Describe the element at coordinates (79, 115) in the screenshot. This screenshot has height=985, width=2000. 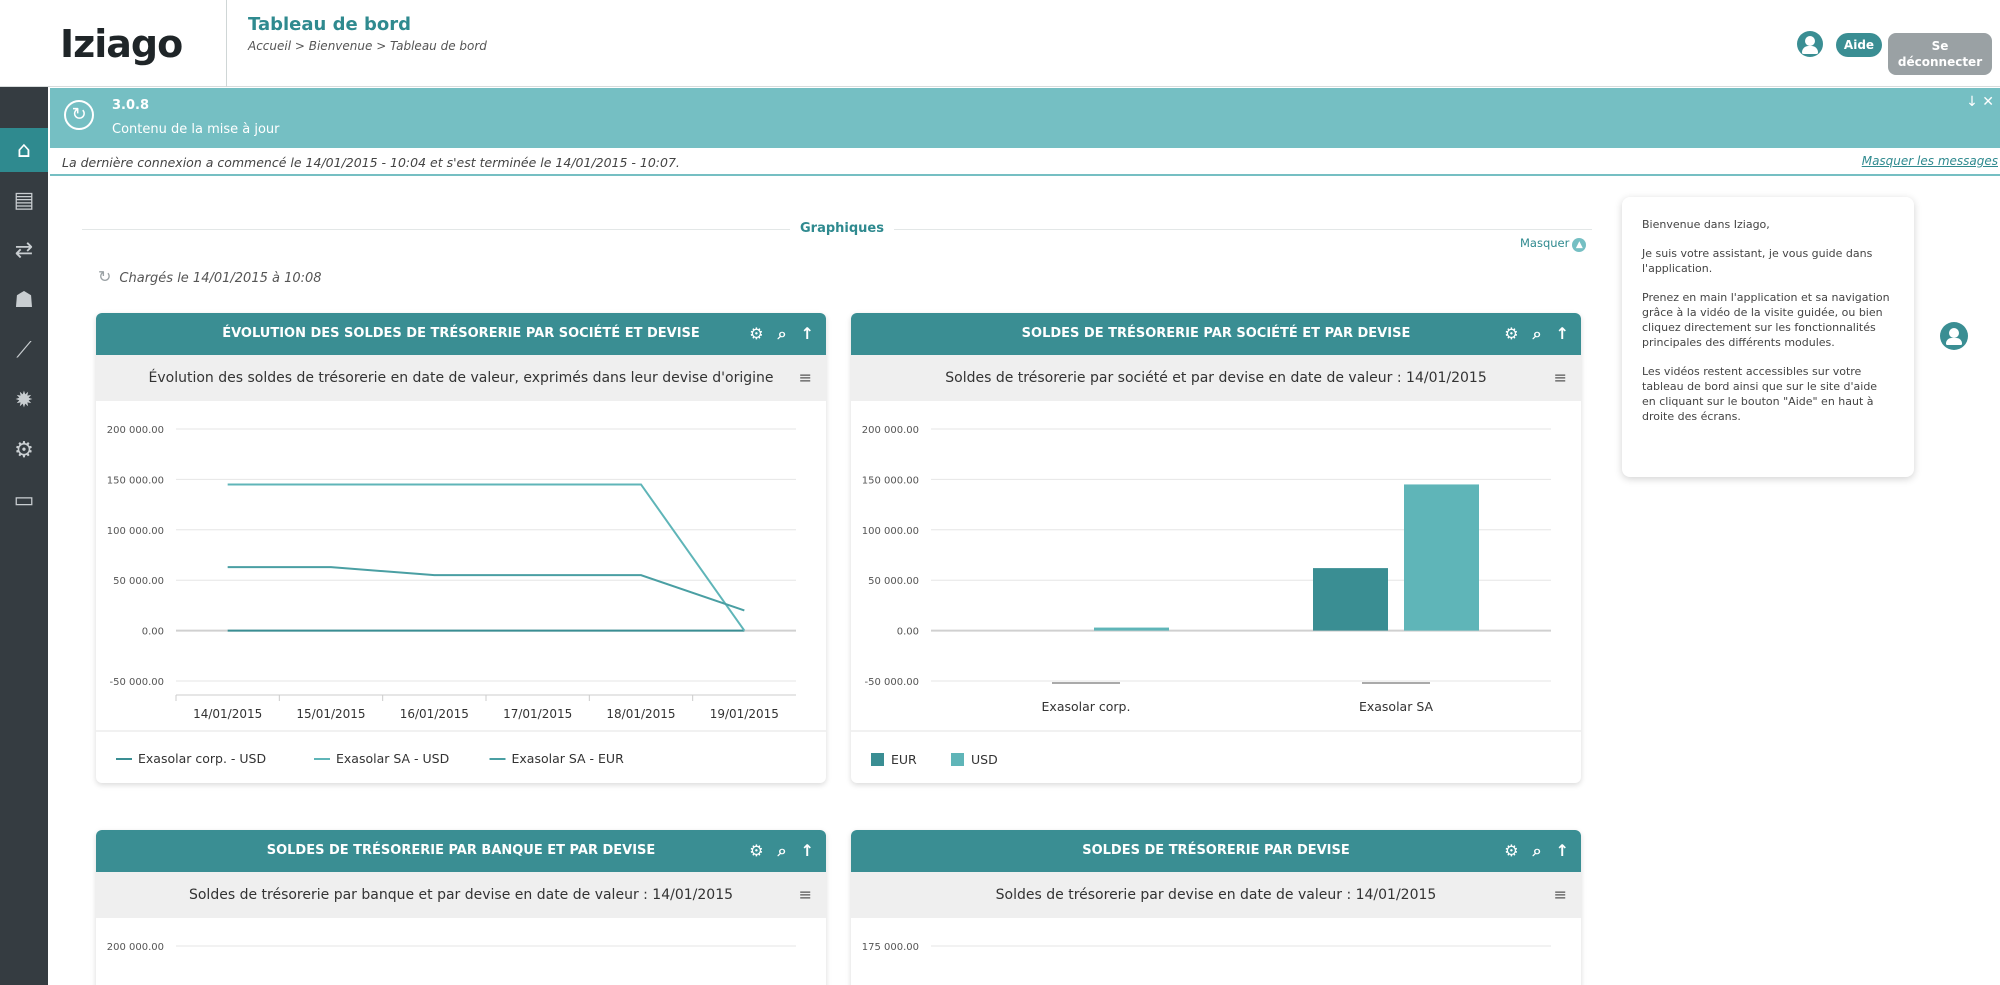
I see `refresh-icon: ↻` at that location.